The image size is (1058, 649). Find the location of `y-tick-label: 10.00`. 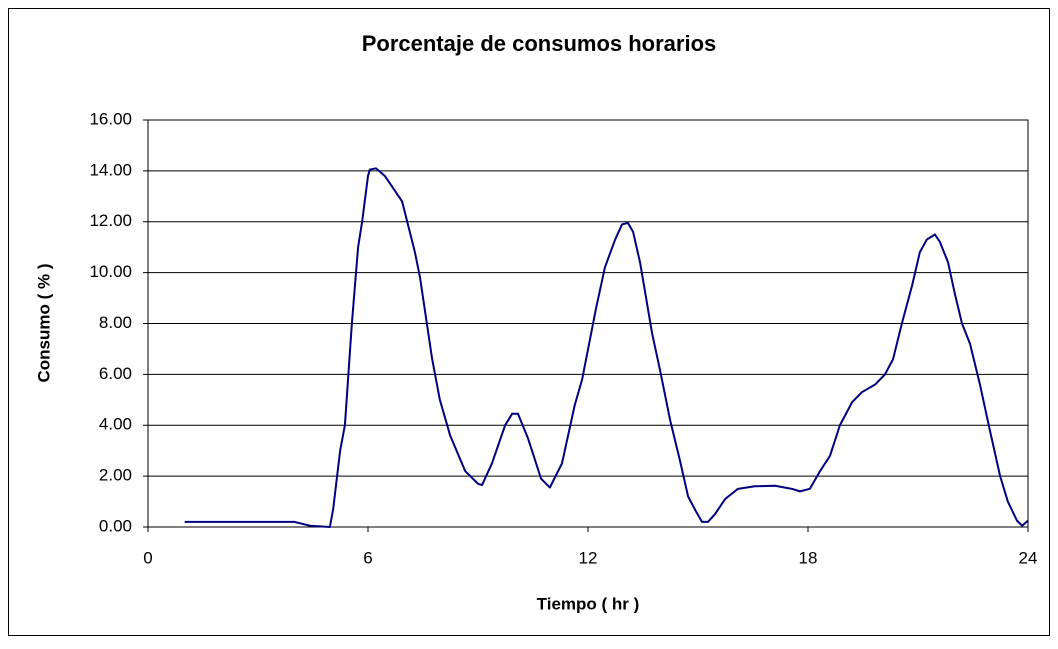

y-tick-label: 10.00 is located at coordinates (110, 271).